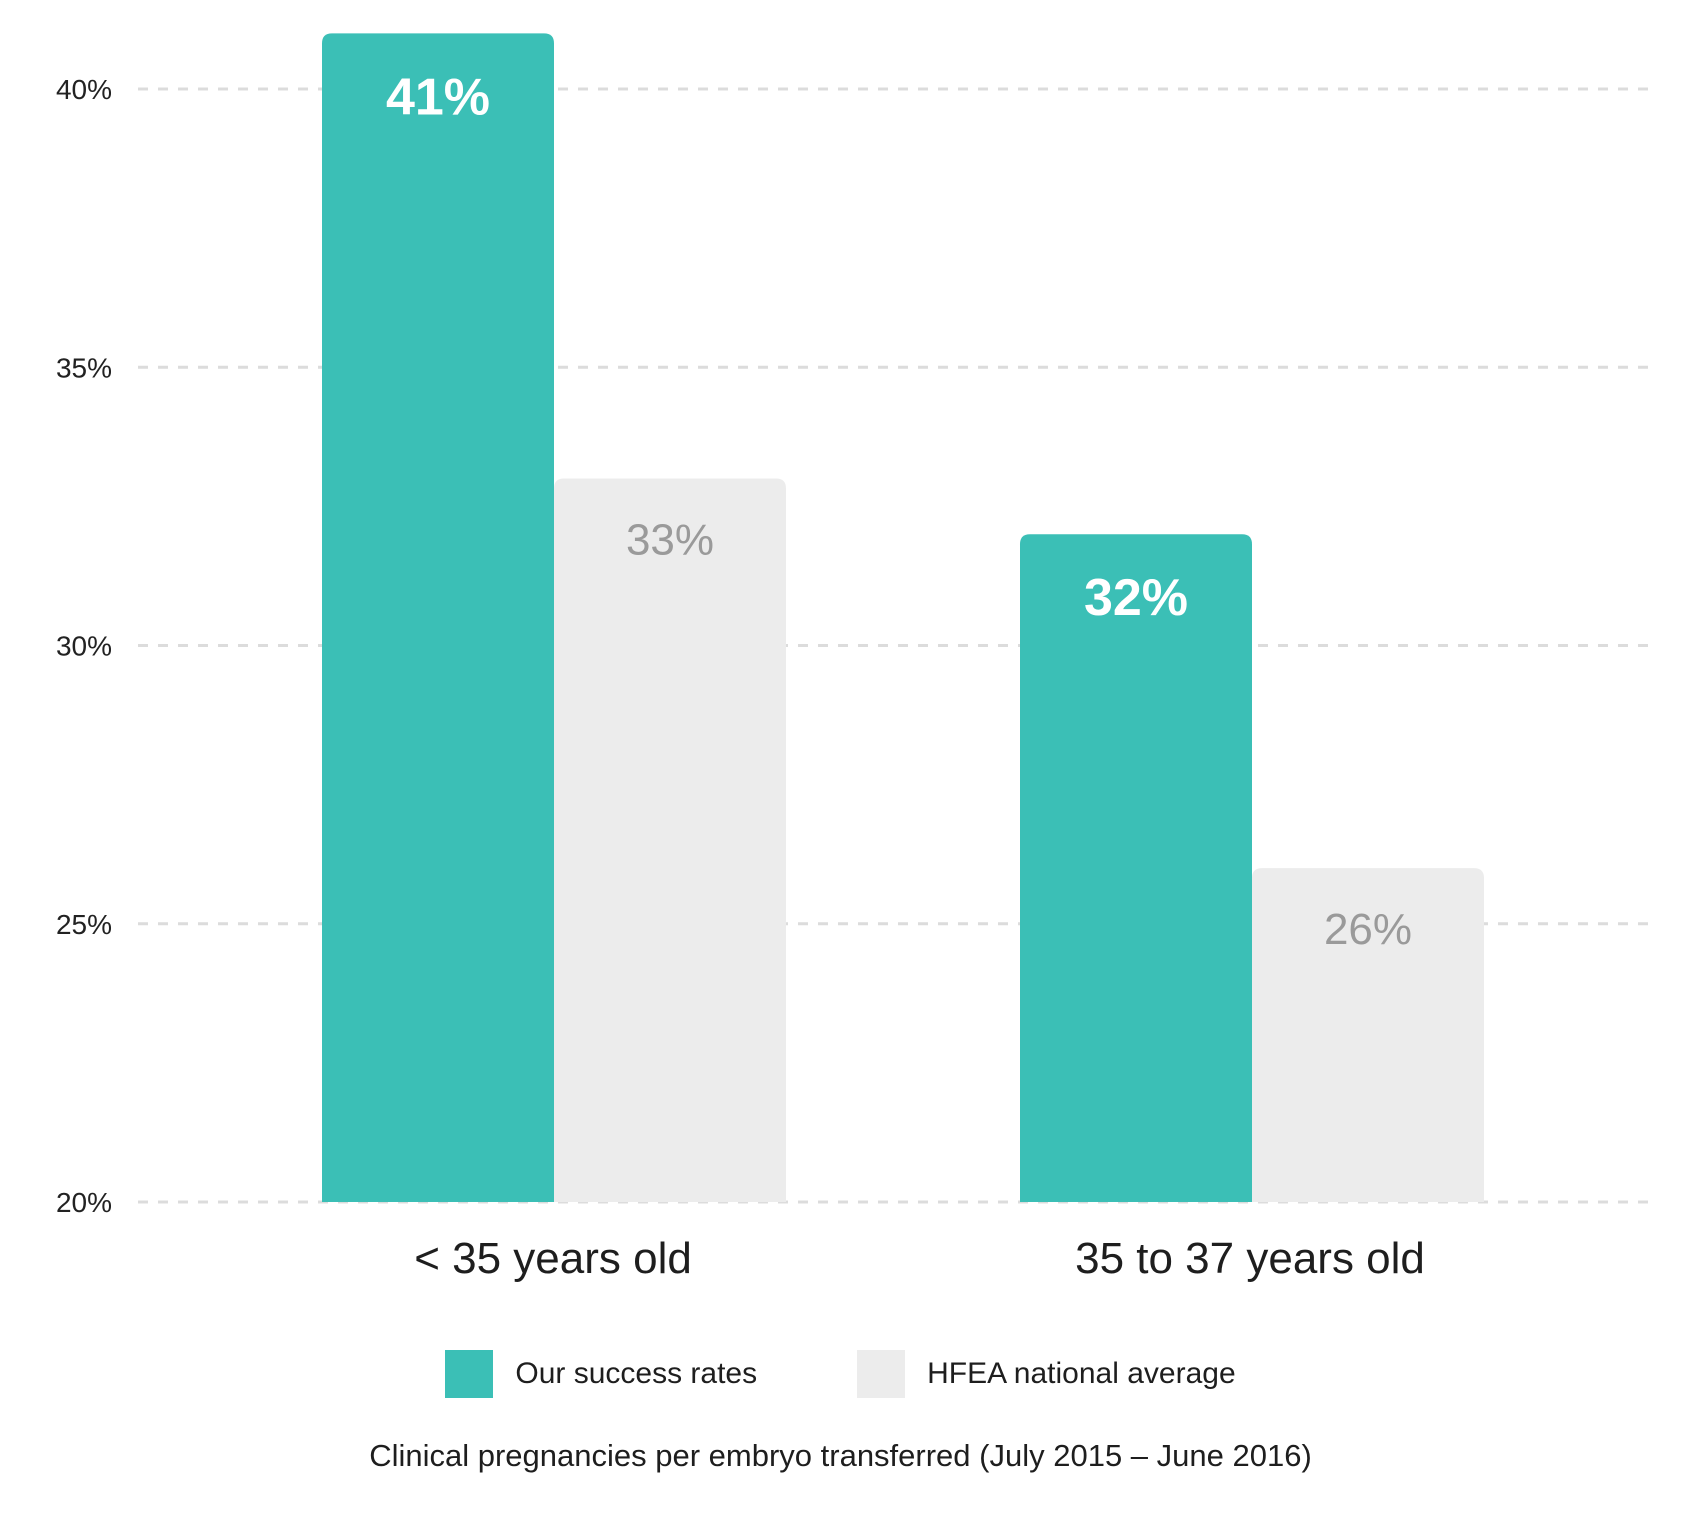 The image size is (1681, 1514). I want to click on legend-item-ours: Our success rates, so click(601, 1374).